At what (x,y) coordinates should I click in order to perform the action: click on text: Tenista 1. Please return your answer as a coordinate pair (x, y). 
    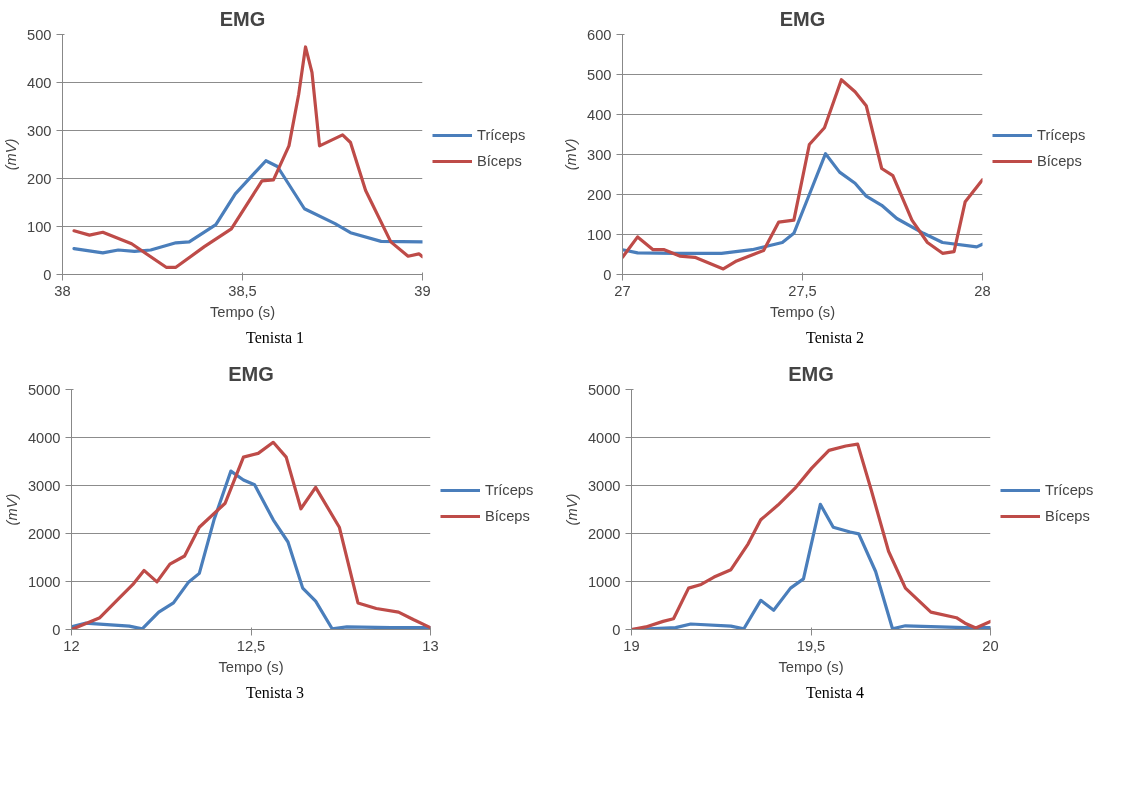
    Looking at the image, I should click on (275, 338).